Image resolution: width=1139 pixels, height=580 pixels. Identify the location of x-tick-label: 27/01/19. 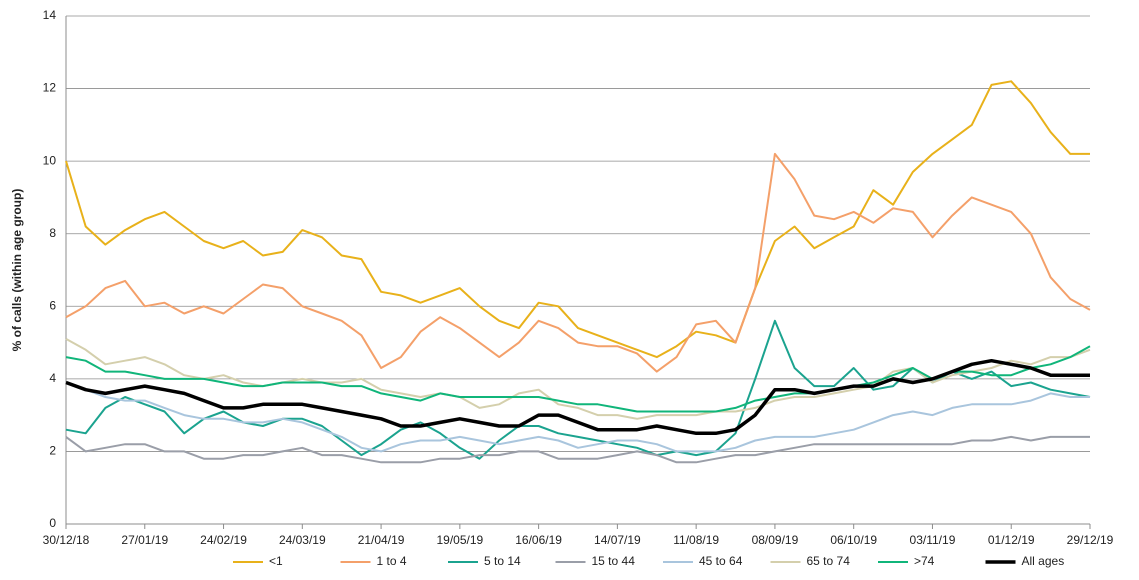
(144, 540).